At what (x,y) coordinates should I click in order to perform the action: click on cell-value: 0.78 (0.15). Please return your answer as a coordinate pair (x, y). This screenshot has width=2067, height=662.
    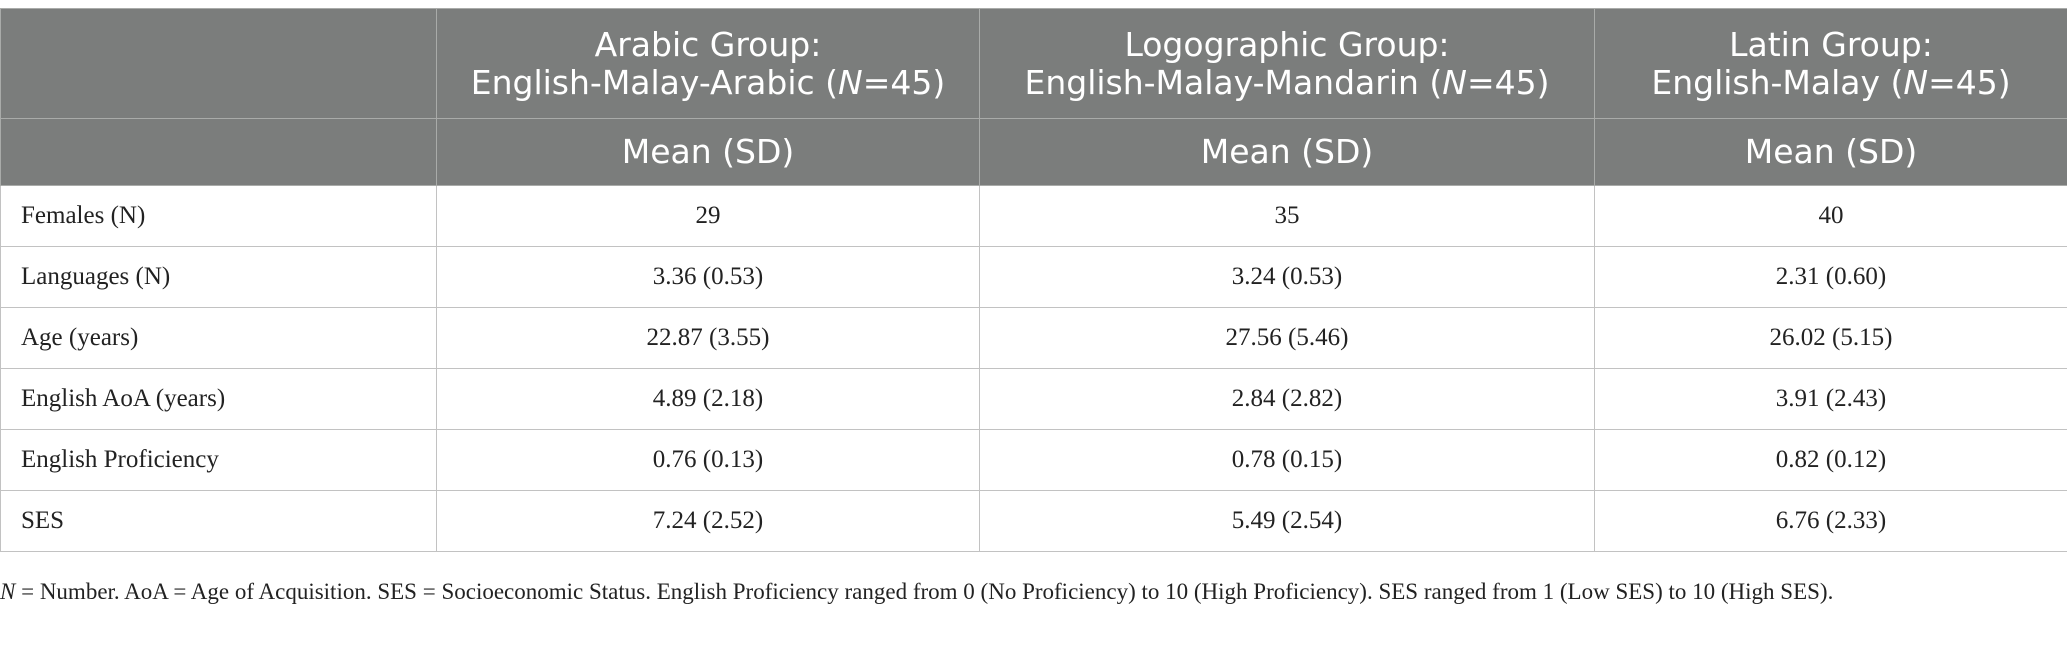
    Looking at the image, I should click on (1287, 460).